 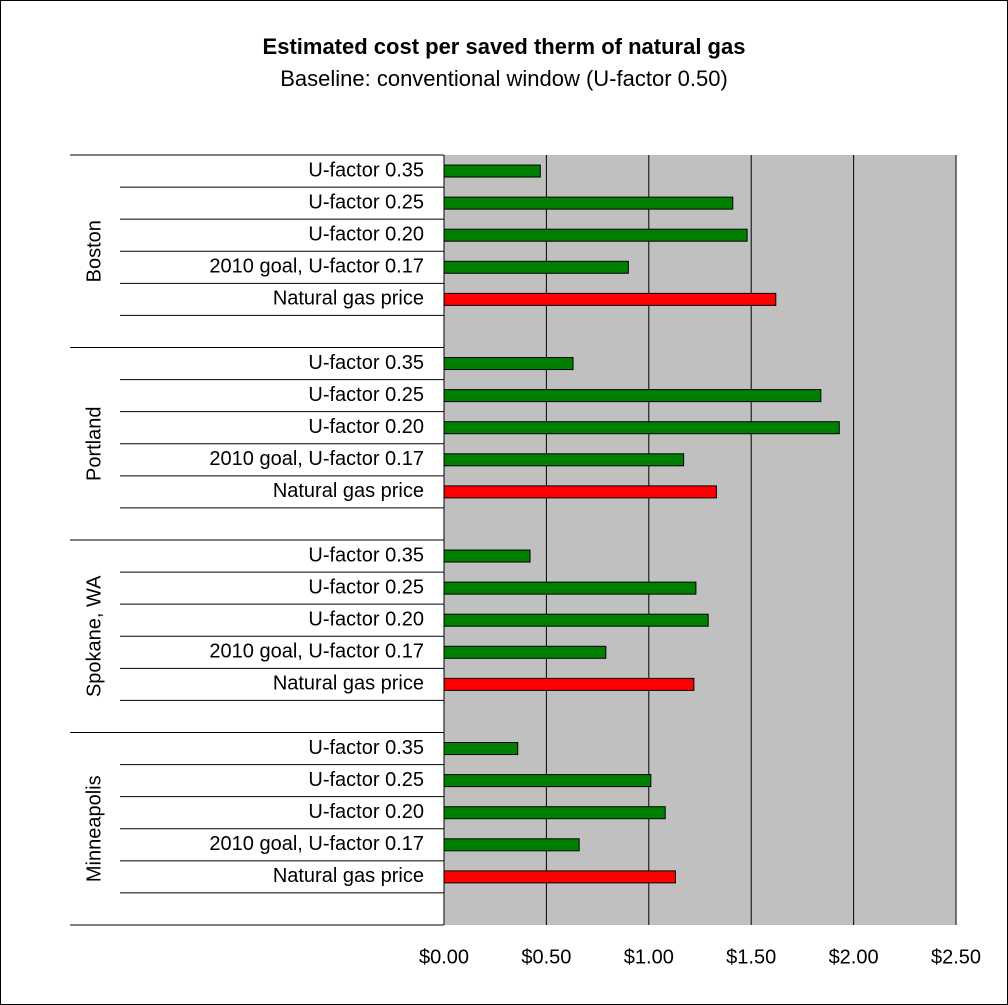 I want to click on group-label: Spokane, WA, so click(x=94, y=636).